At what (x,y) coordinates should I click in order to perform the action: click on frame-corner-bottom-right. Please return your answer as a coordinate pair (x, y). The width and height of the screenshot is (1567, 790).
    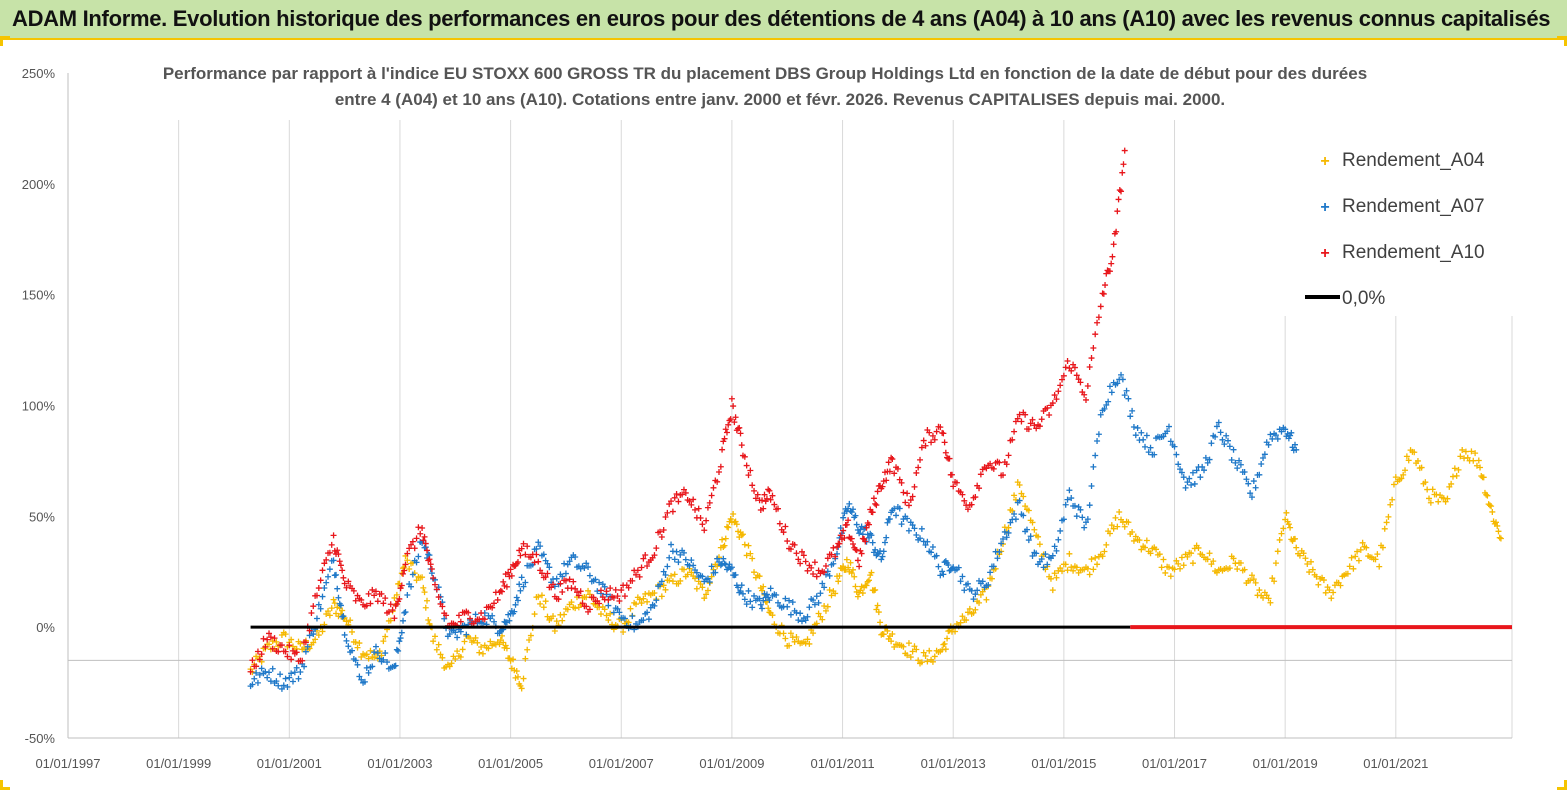
    Looking at the image, I should click on (1562, 785).